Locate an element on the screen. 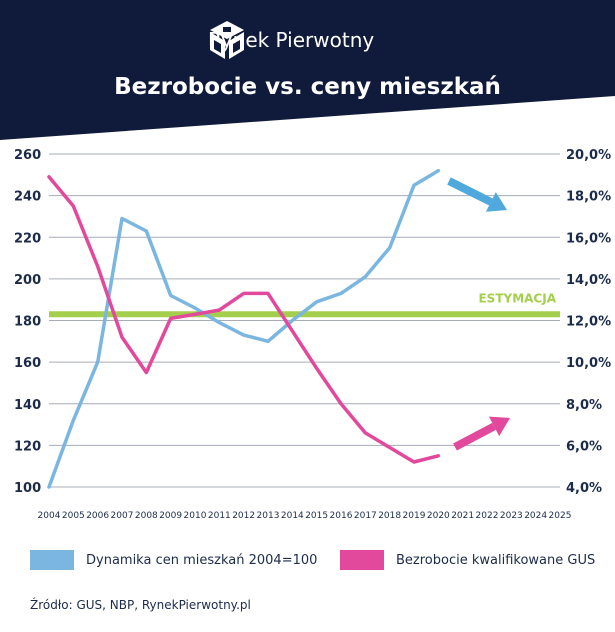 This screenshot has height=632, width=615. trend-arrow-up-shaft is located at coordinates (474, 436).